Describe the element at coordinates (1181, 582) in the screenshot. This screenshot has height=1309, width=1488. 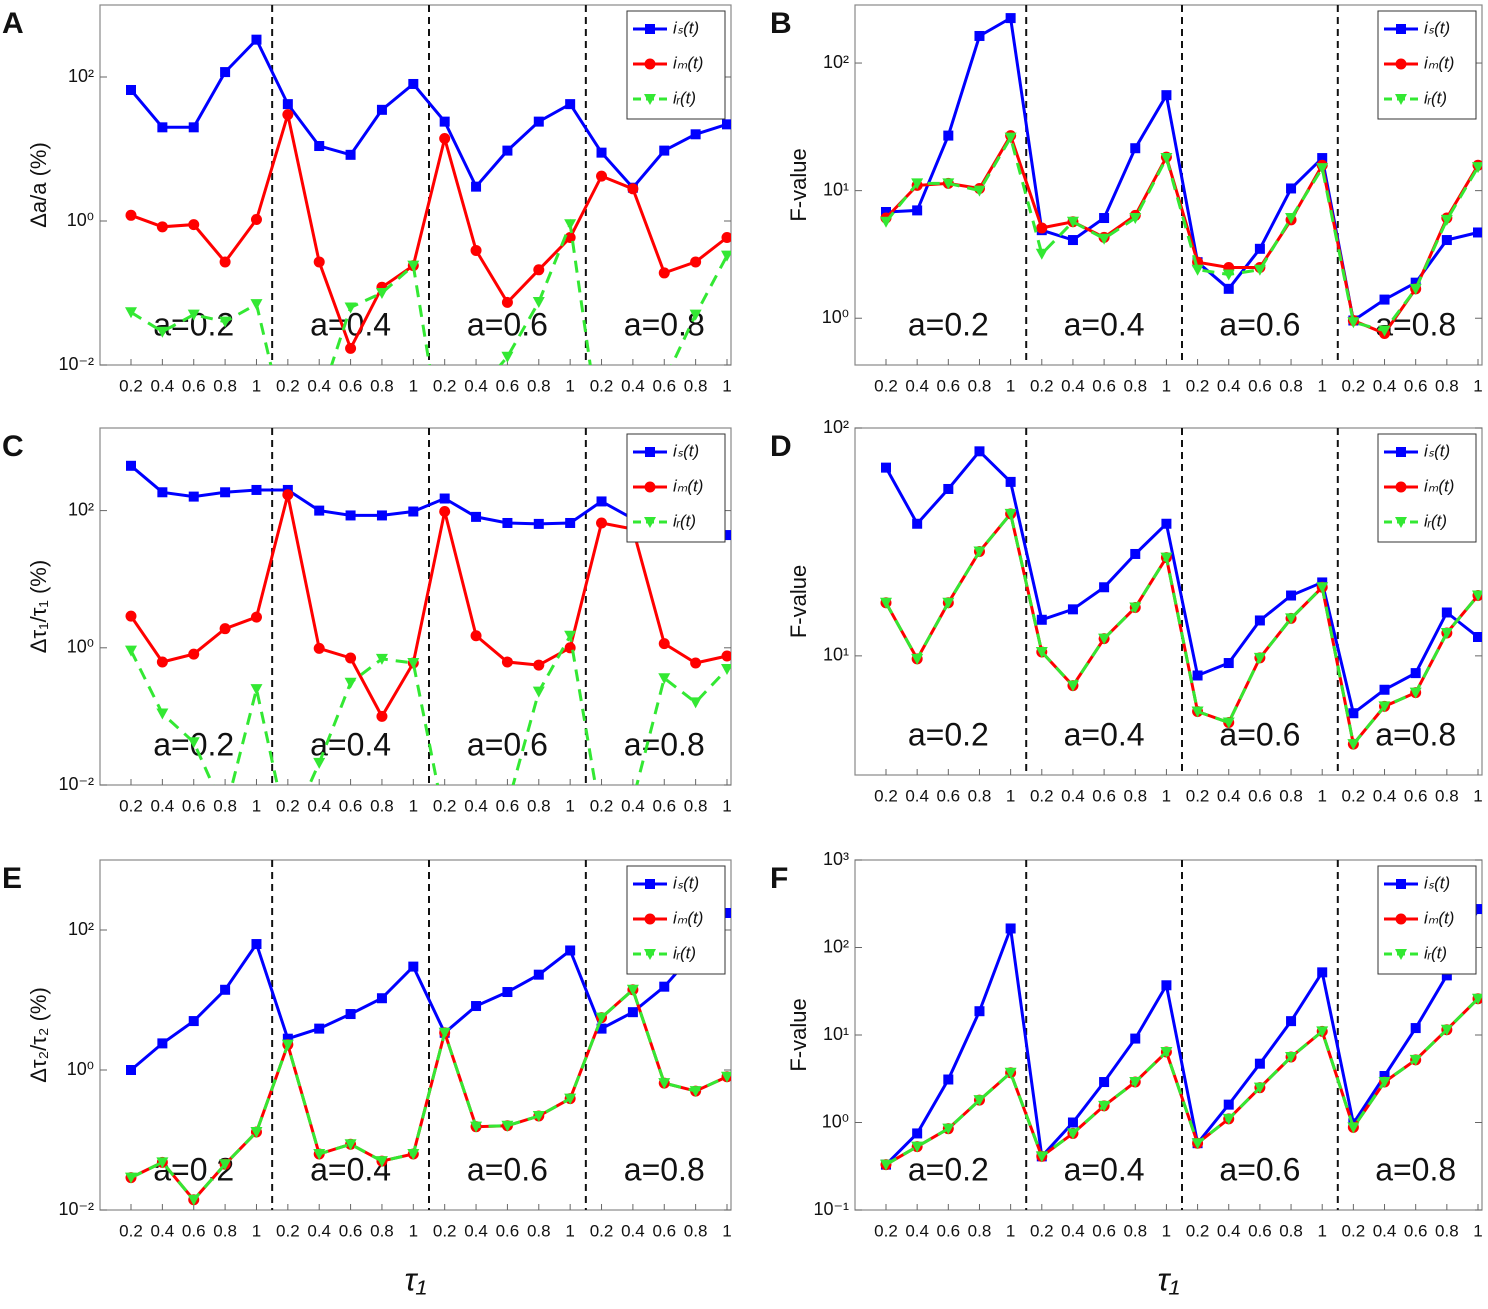
I see `series-line` at that location.